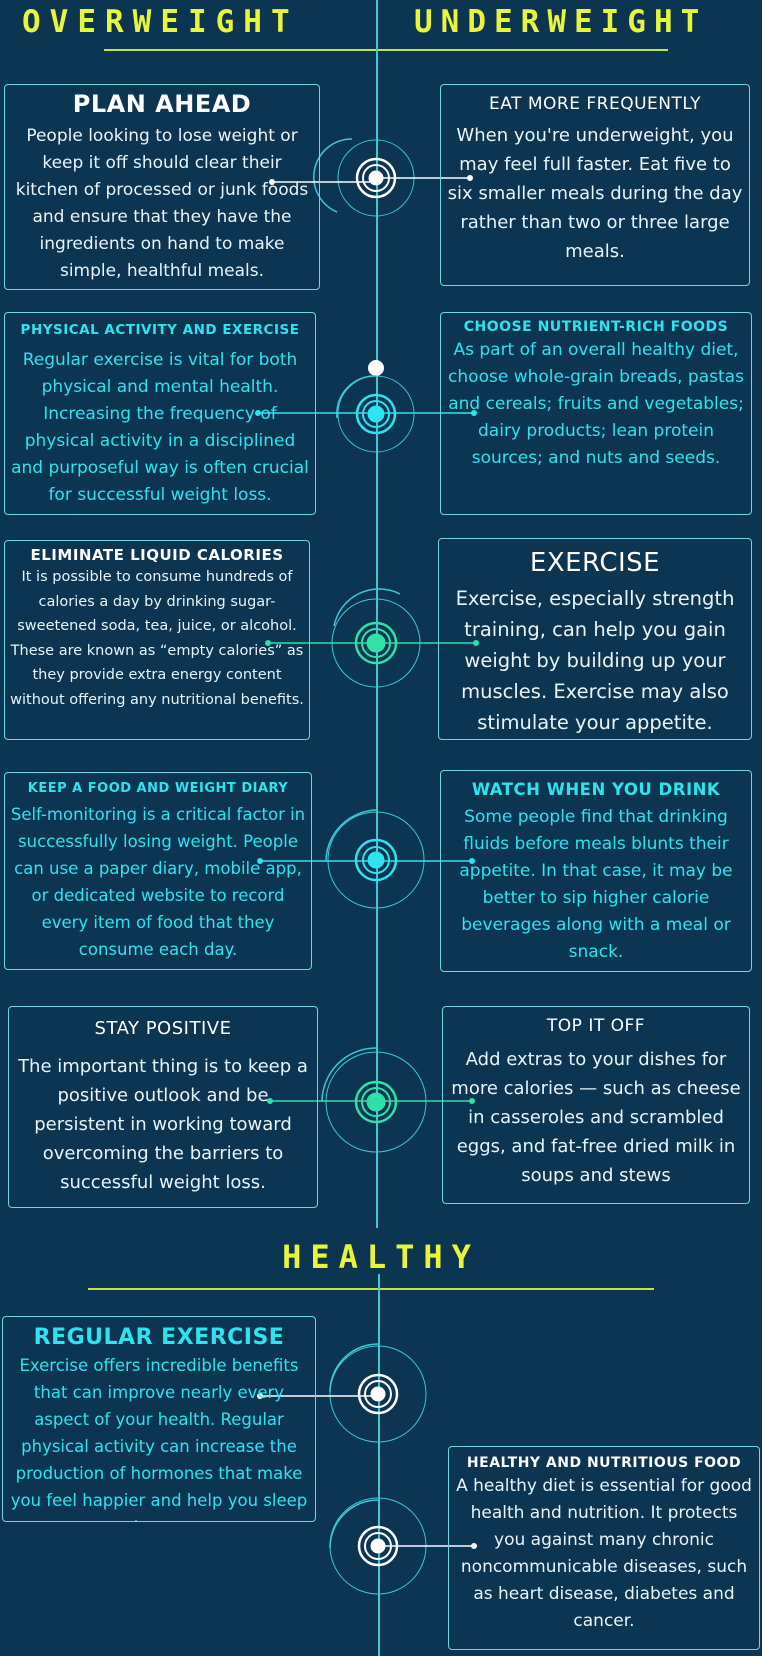 This screenshot has width=762, height=1656. What do you see at coordinates (371, 1289) in the screenshot?
I see `healthy-heading-underline` at bounding box center [371, 1289].